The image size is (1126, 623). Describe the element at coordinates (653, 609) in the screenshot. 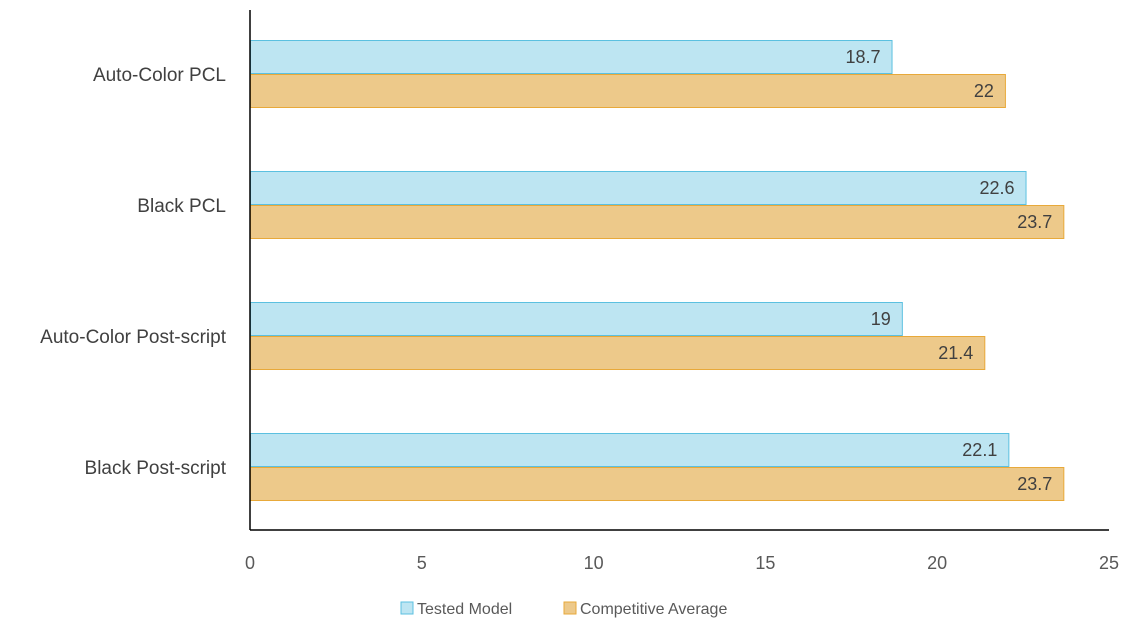

I see `legend-label-1: Competitive Average` at that location.